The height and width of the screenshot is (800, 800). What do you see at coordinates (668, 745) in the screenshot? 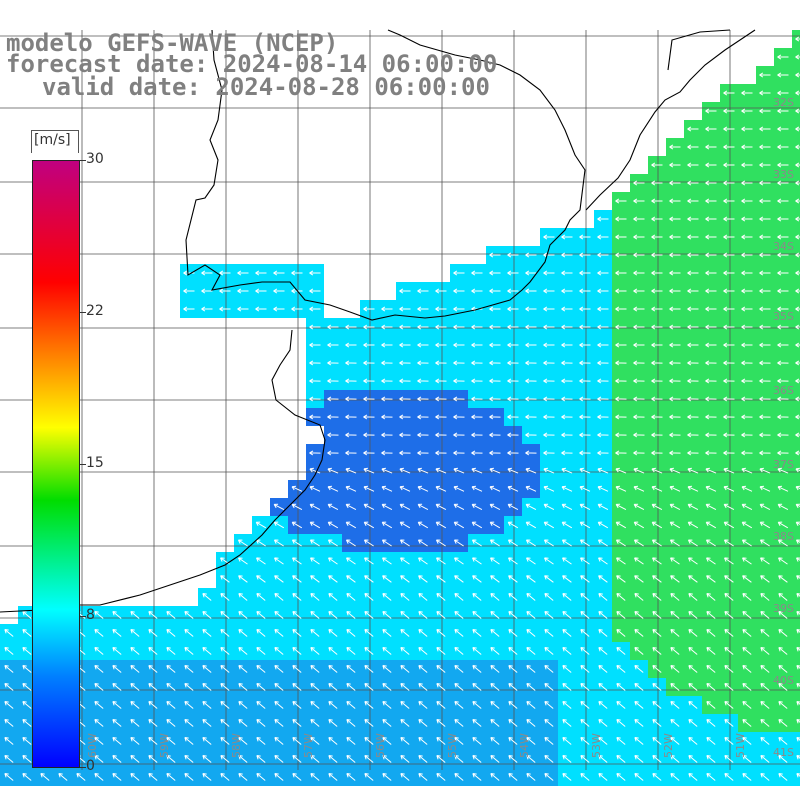
I see `longitude-label: 52W` at bounding box center [668, 745].